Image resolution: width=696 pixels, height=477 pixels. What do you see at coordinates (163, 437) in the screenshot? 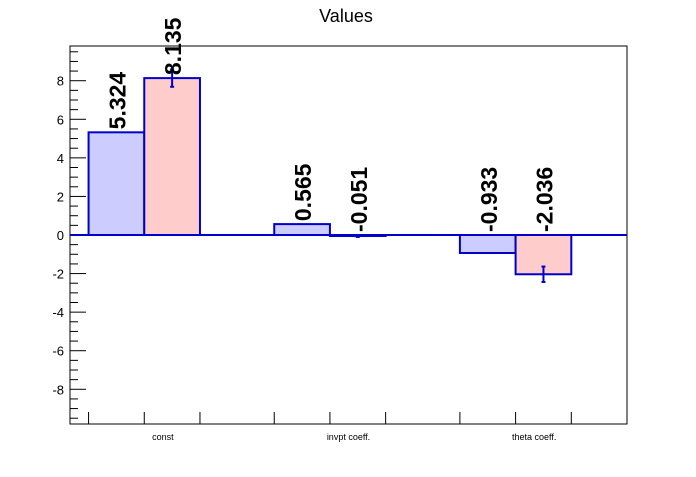
I see `x-category-label: const` at bounding box center [163, 437].